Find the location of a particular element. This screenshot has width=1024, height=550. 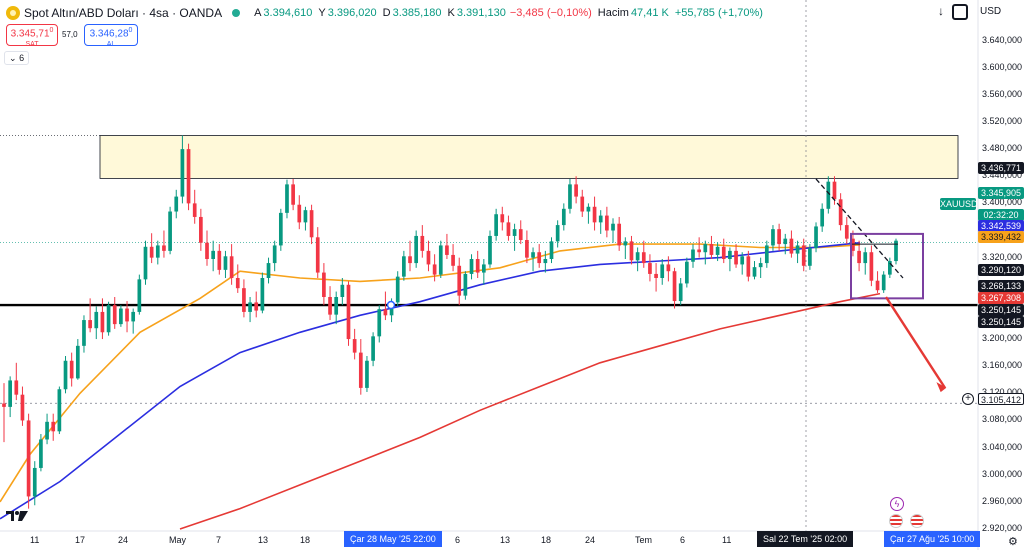

indicators-toggle: ⌄ 6 is located at coordinates (17, 58).